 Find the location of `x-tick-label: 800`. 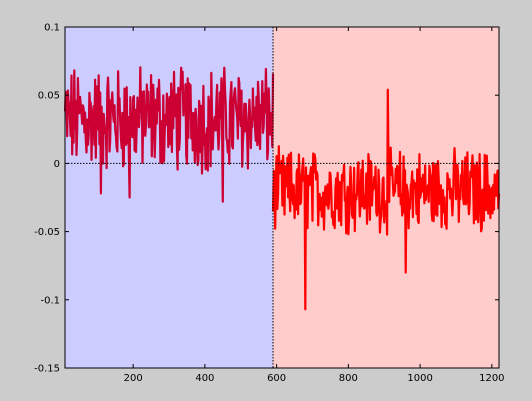

x-tick-label: 800 is located at coordinates (348, 378).